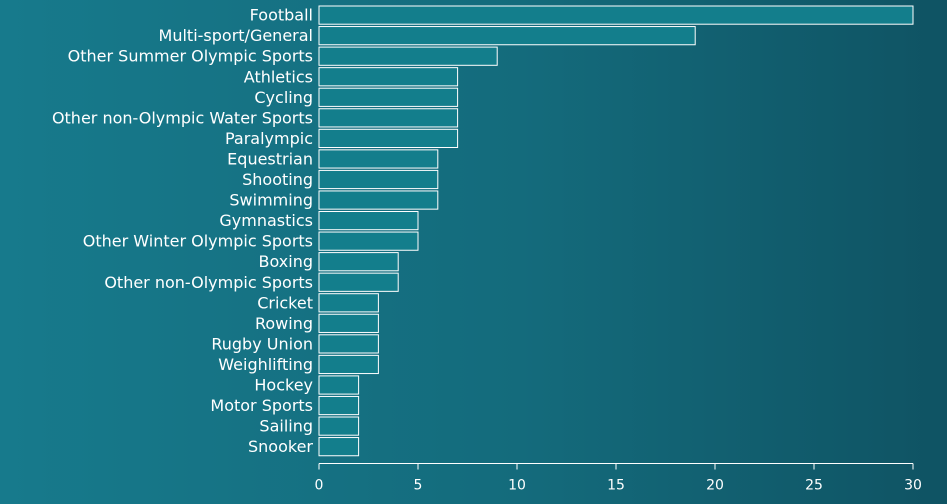 This screenshot has width=947, height=504. I want to click on category-label: Weighlifting, so click(265, 364).